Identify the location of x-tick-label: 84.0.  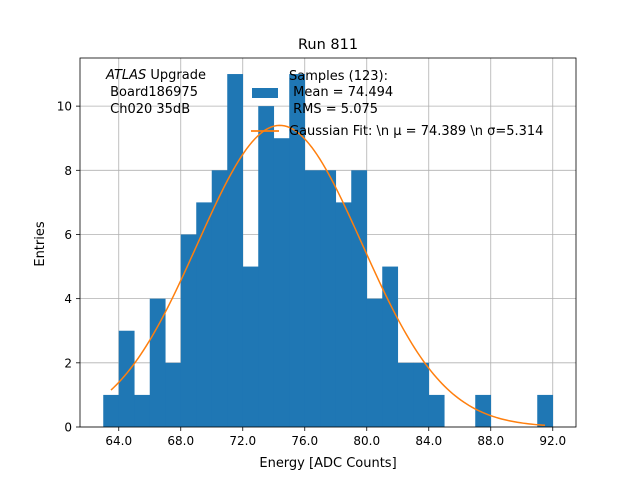
(428, 441).